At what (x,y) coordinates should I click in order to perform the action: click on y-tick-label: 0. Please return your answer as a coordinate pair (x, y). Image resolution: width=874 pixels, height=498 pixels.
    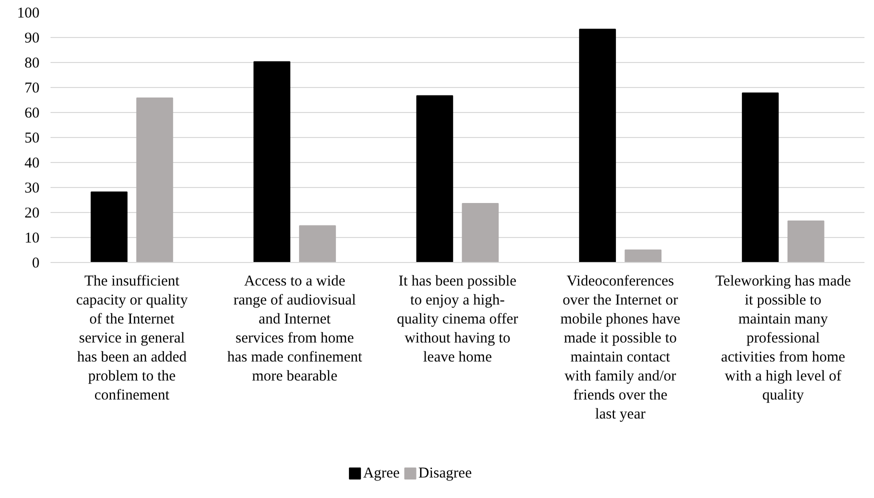
    Looking at the image, I should click on (36, 264).